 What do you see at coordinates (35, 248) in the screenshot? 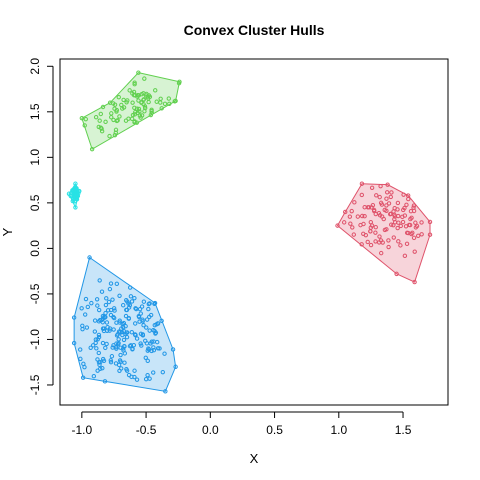
I see `y-tick-label: 0.0` at bounding box center [35, 248].